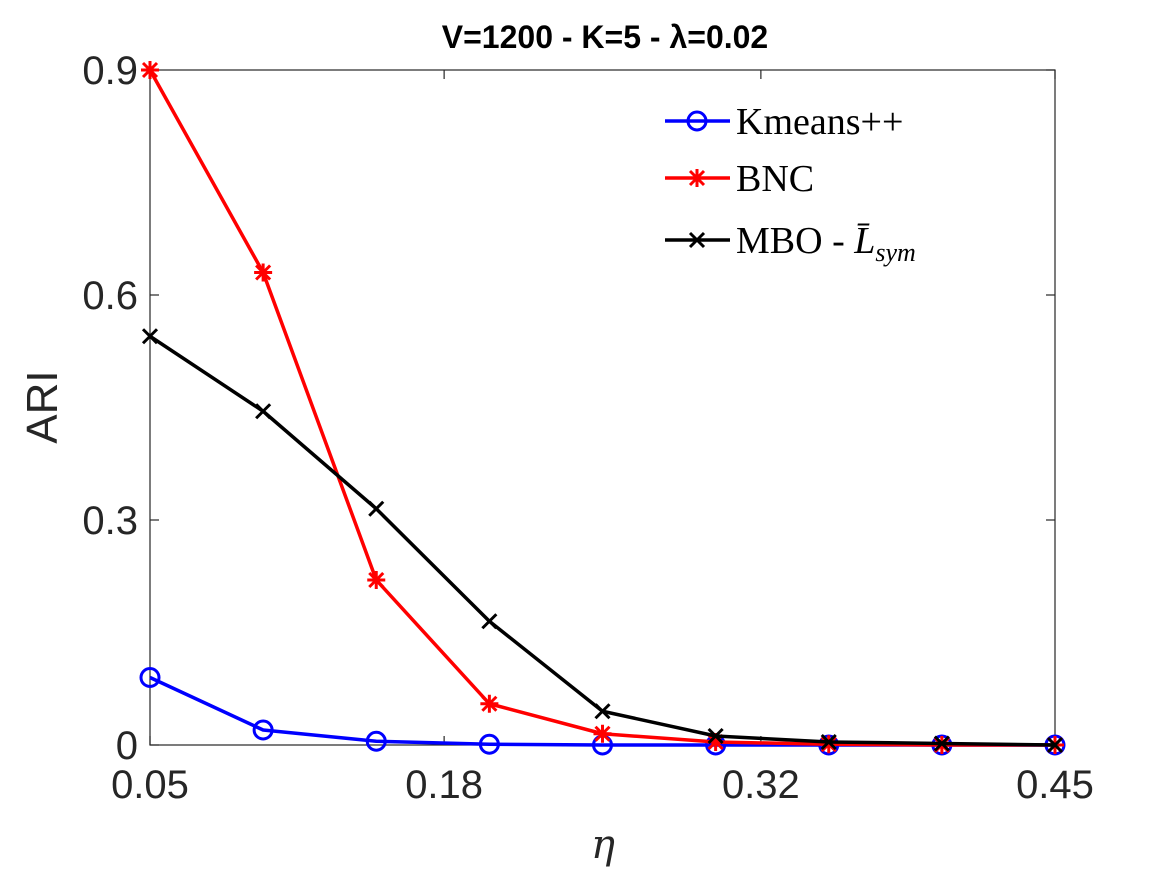  I want to click on x-tick-label: 0.18, so click(444, 785).